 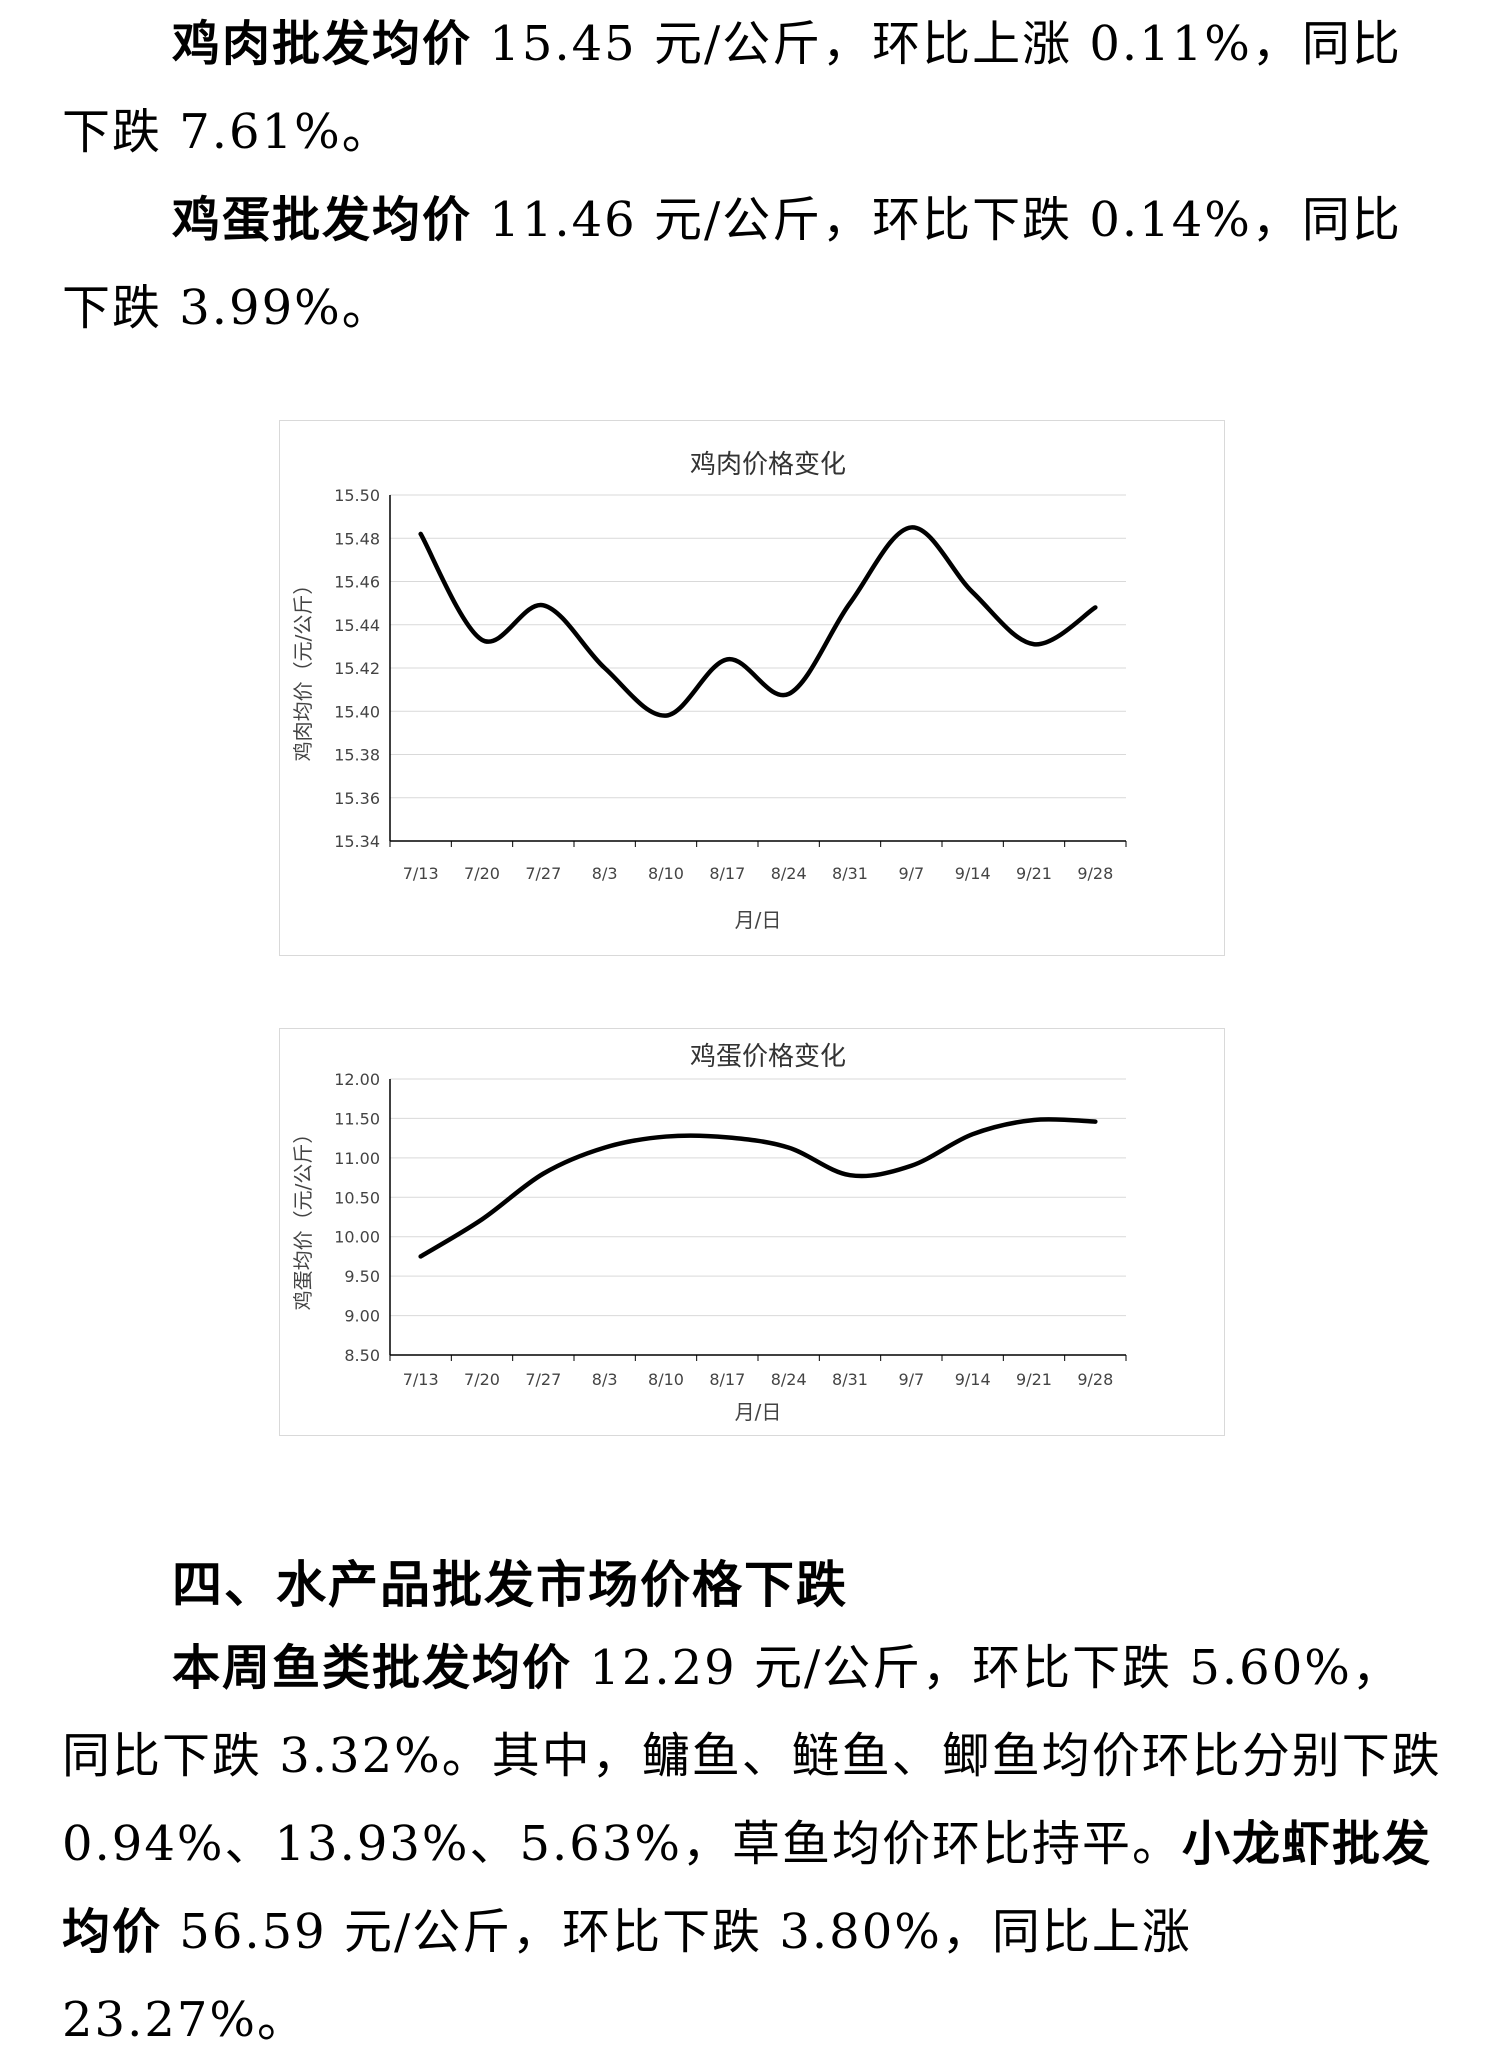 I want to click on y-tick-label: 8.50, so click(x=362, y=1355).